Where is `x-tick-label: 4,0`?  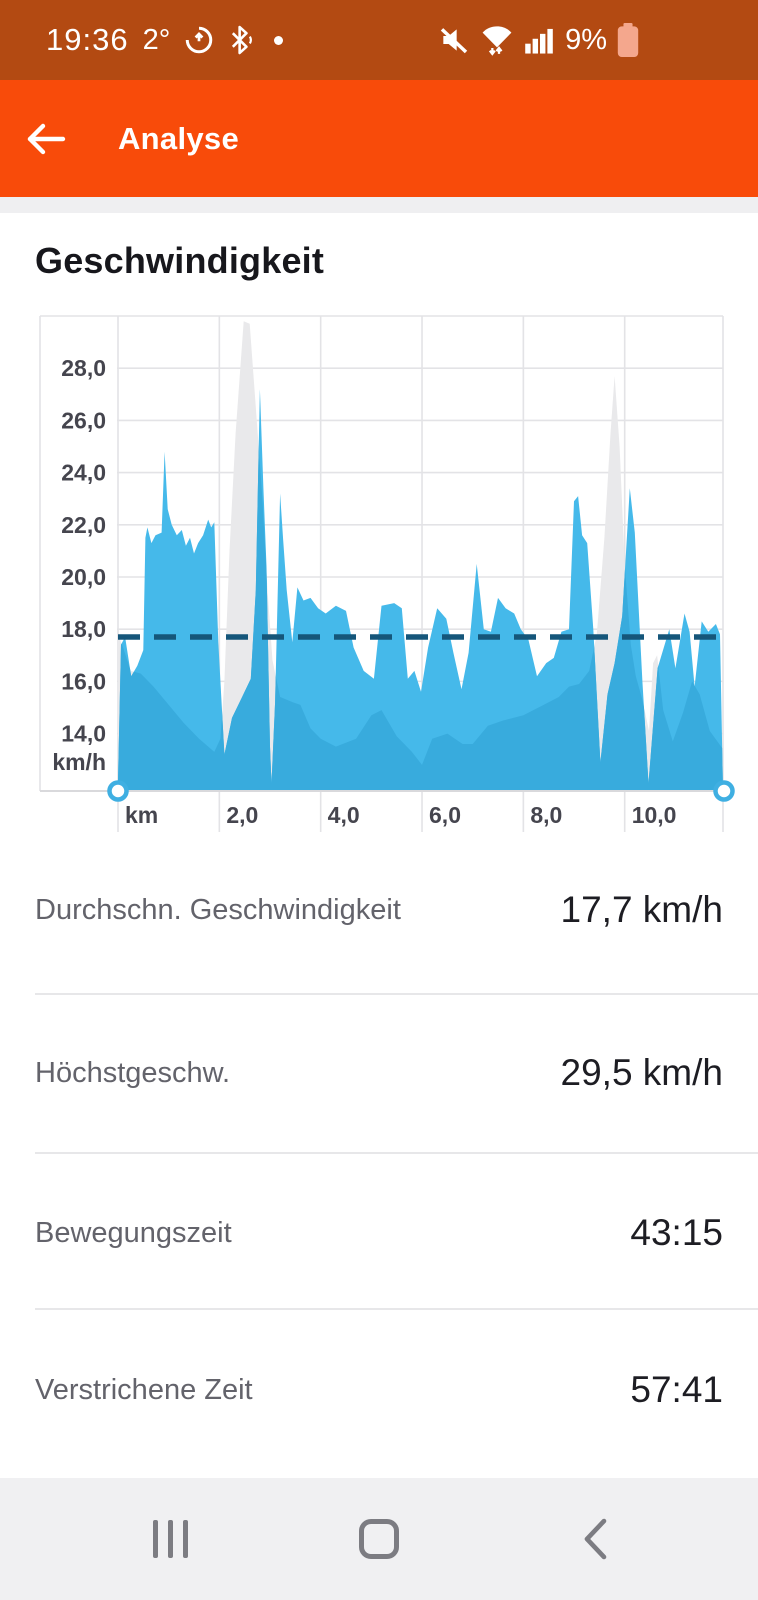 x-tick-label: 4,0 is located at coordinates (344, 815).